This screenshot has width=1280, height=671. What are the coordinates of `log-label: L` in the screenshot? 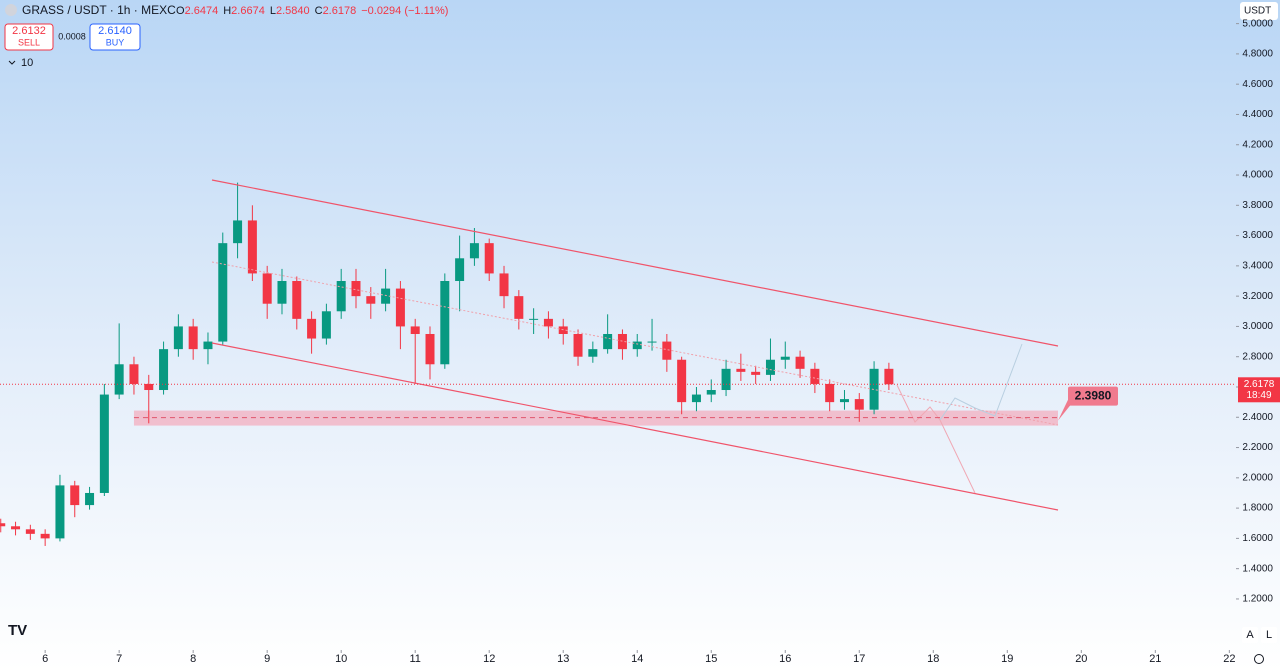 It's located at (1269, 635).